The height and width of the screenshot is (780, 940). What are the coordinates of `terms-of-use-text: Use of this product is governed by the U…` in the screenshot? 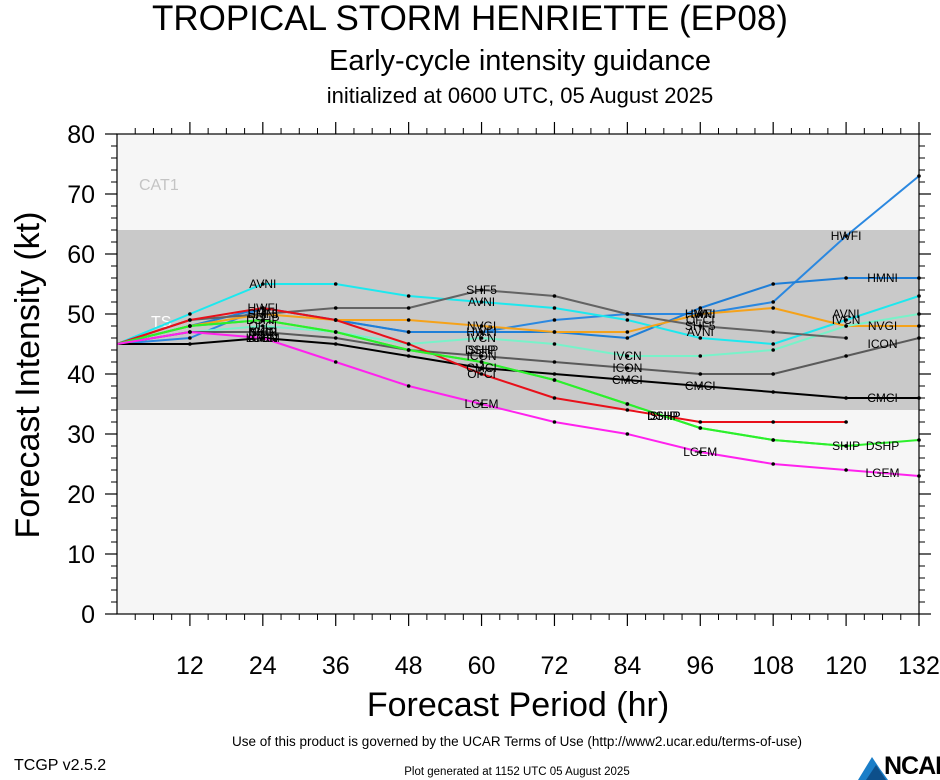 It's located at (517, 741).